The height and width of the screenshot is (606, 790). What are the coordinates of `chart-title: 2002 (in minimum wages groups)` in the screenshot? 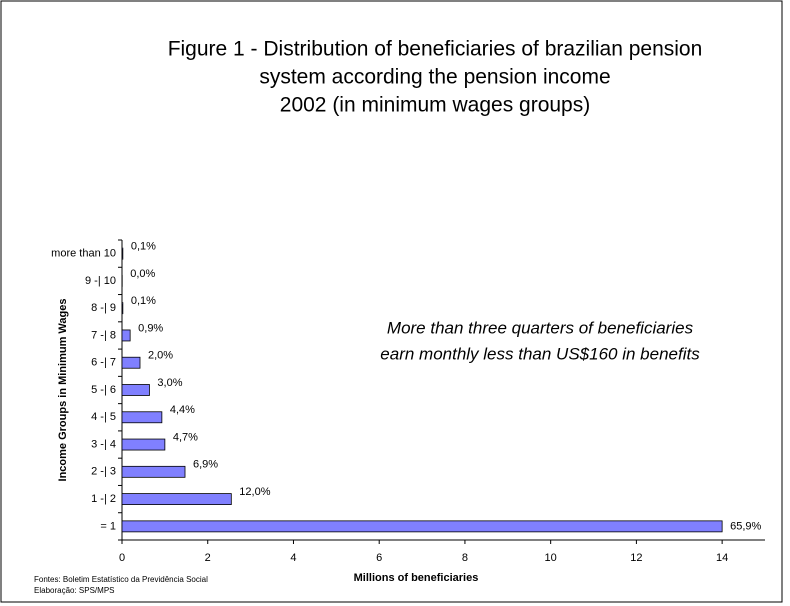 It's located at (435, 105).